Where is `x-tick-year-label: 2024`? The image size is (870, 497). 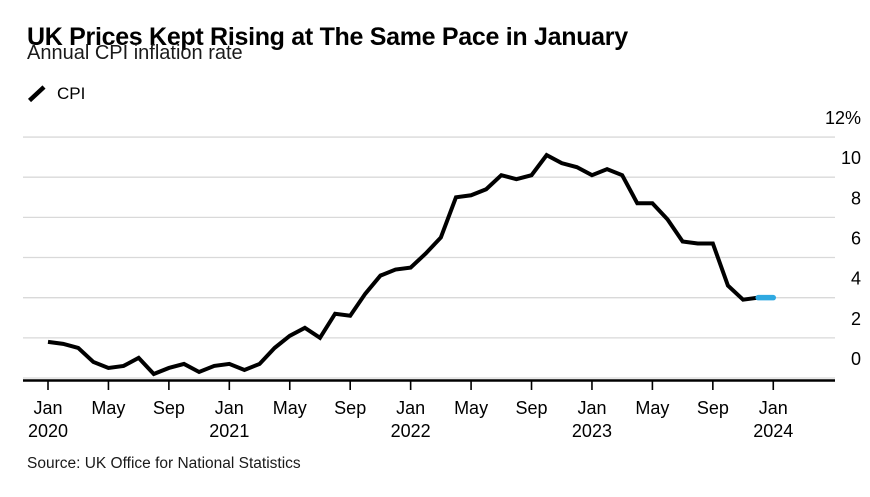
x-tick-year-label: 2024 is located at coordinates (773, 431).